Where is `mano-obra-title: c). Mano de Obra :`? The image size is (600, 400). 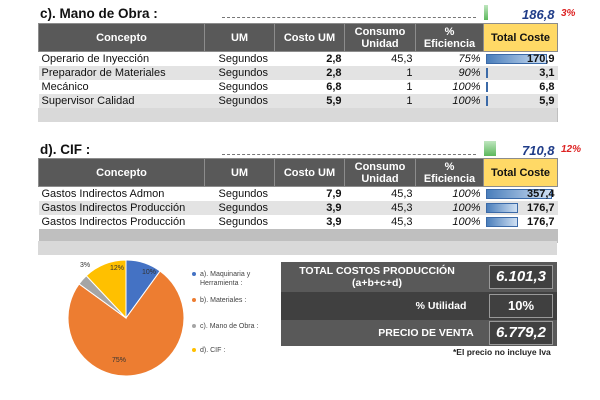 mano-obra-title: c). Mano de Obra : is located at coordinates (99, 13).